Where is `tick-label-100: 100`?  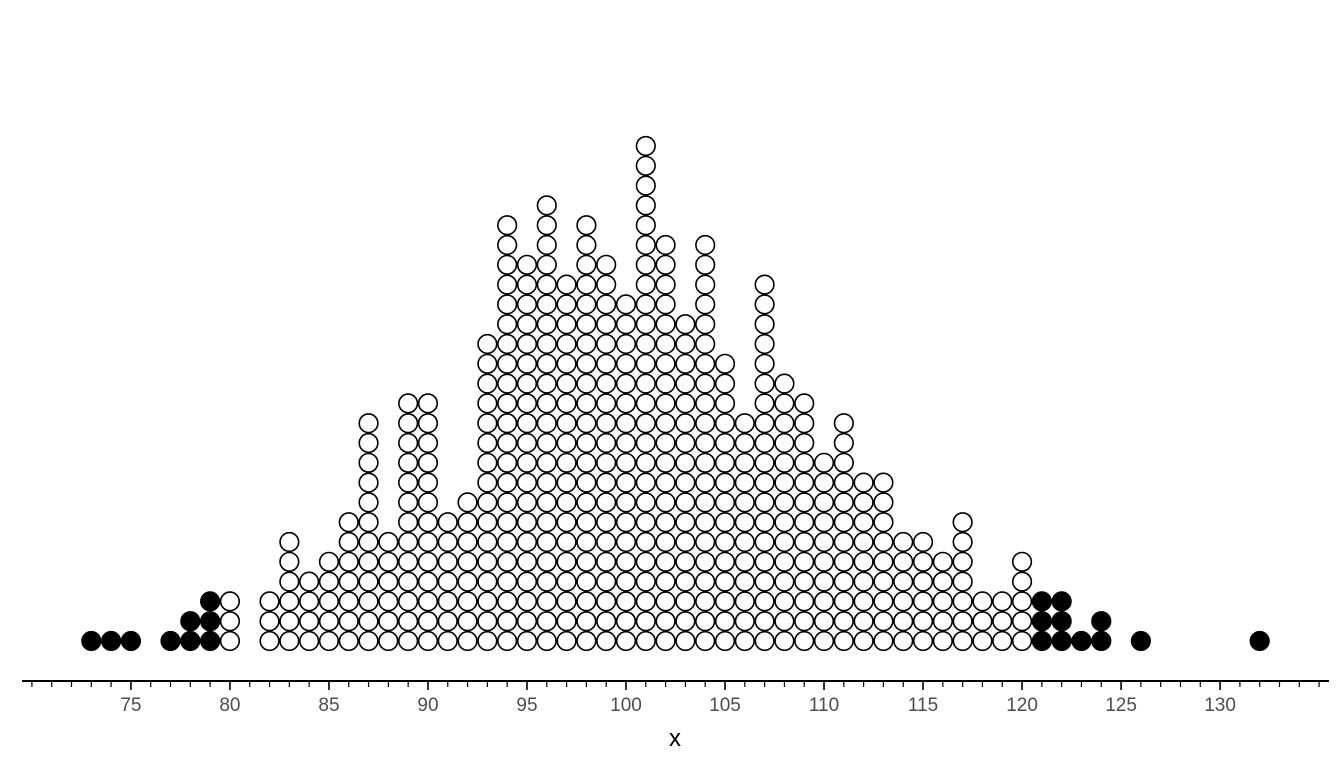 tick-label-100: 100 is located at coordinates (626, 705).